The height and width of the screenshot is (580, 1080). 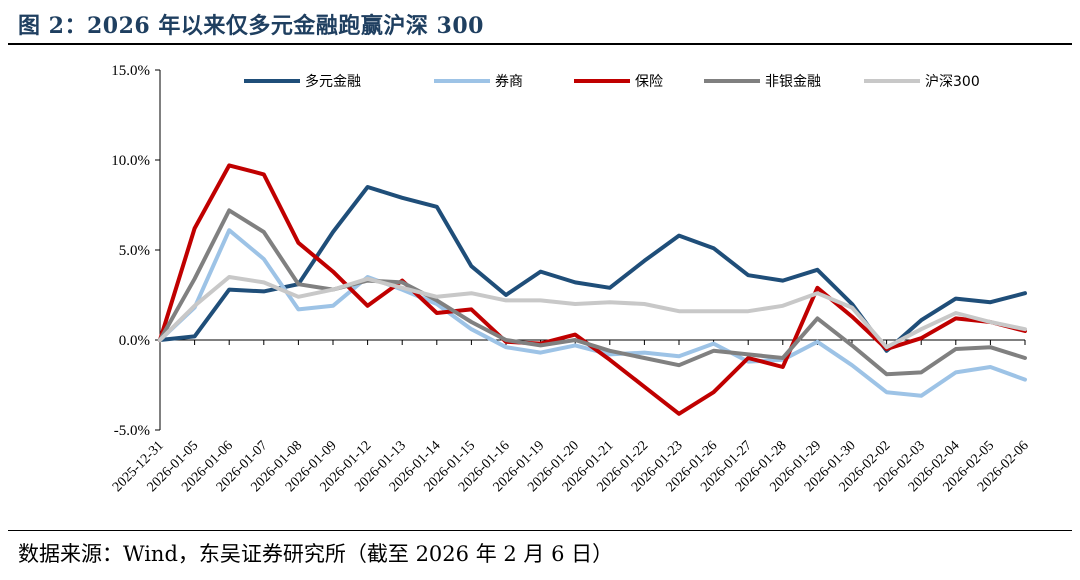 I want to click on y-tick-label: -5.0%, so click(x=132, y=431).